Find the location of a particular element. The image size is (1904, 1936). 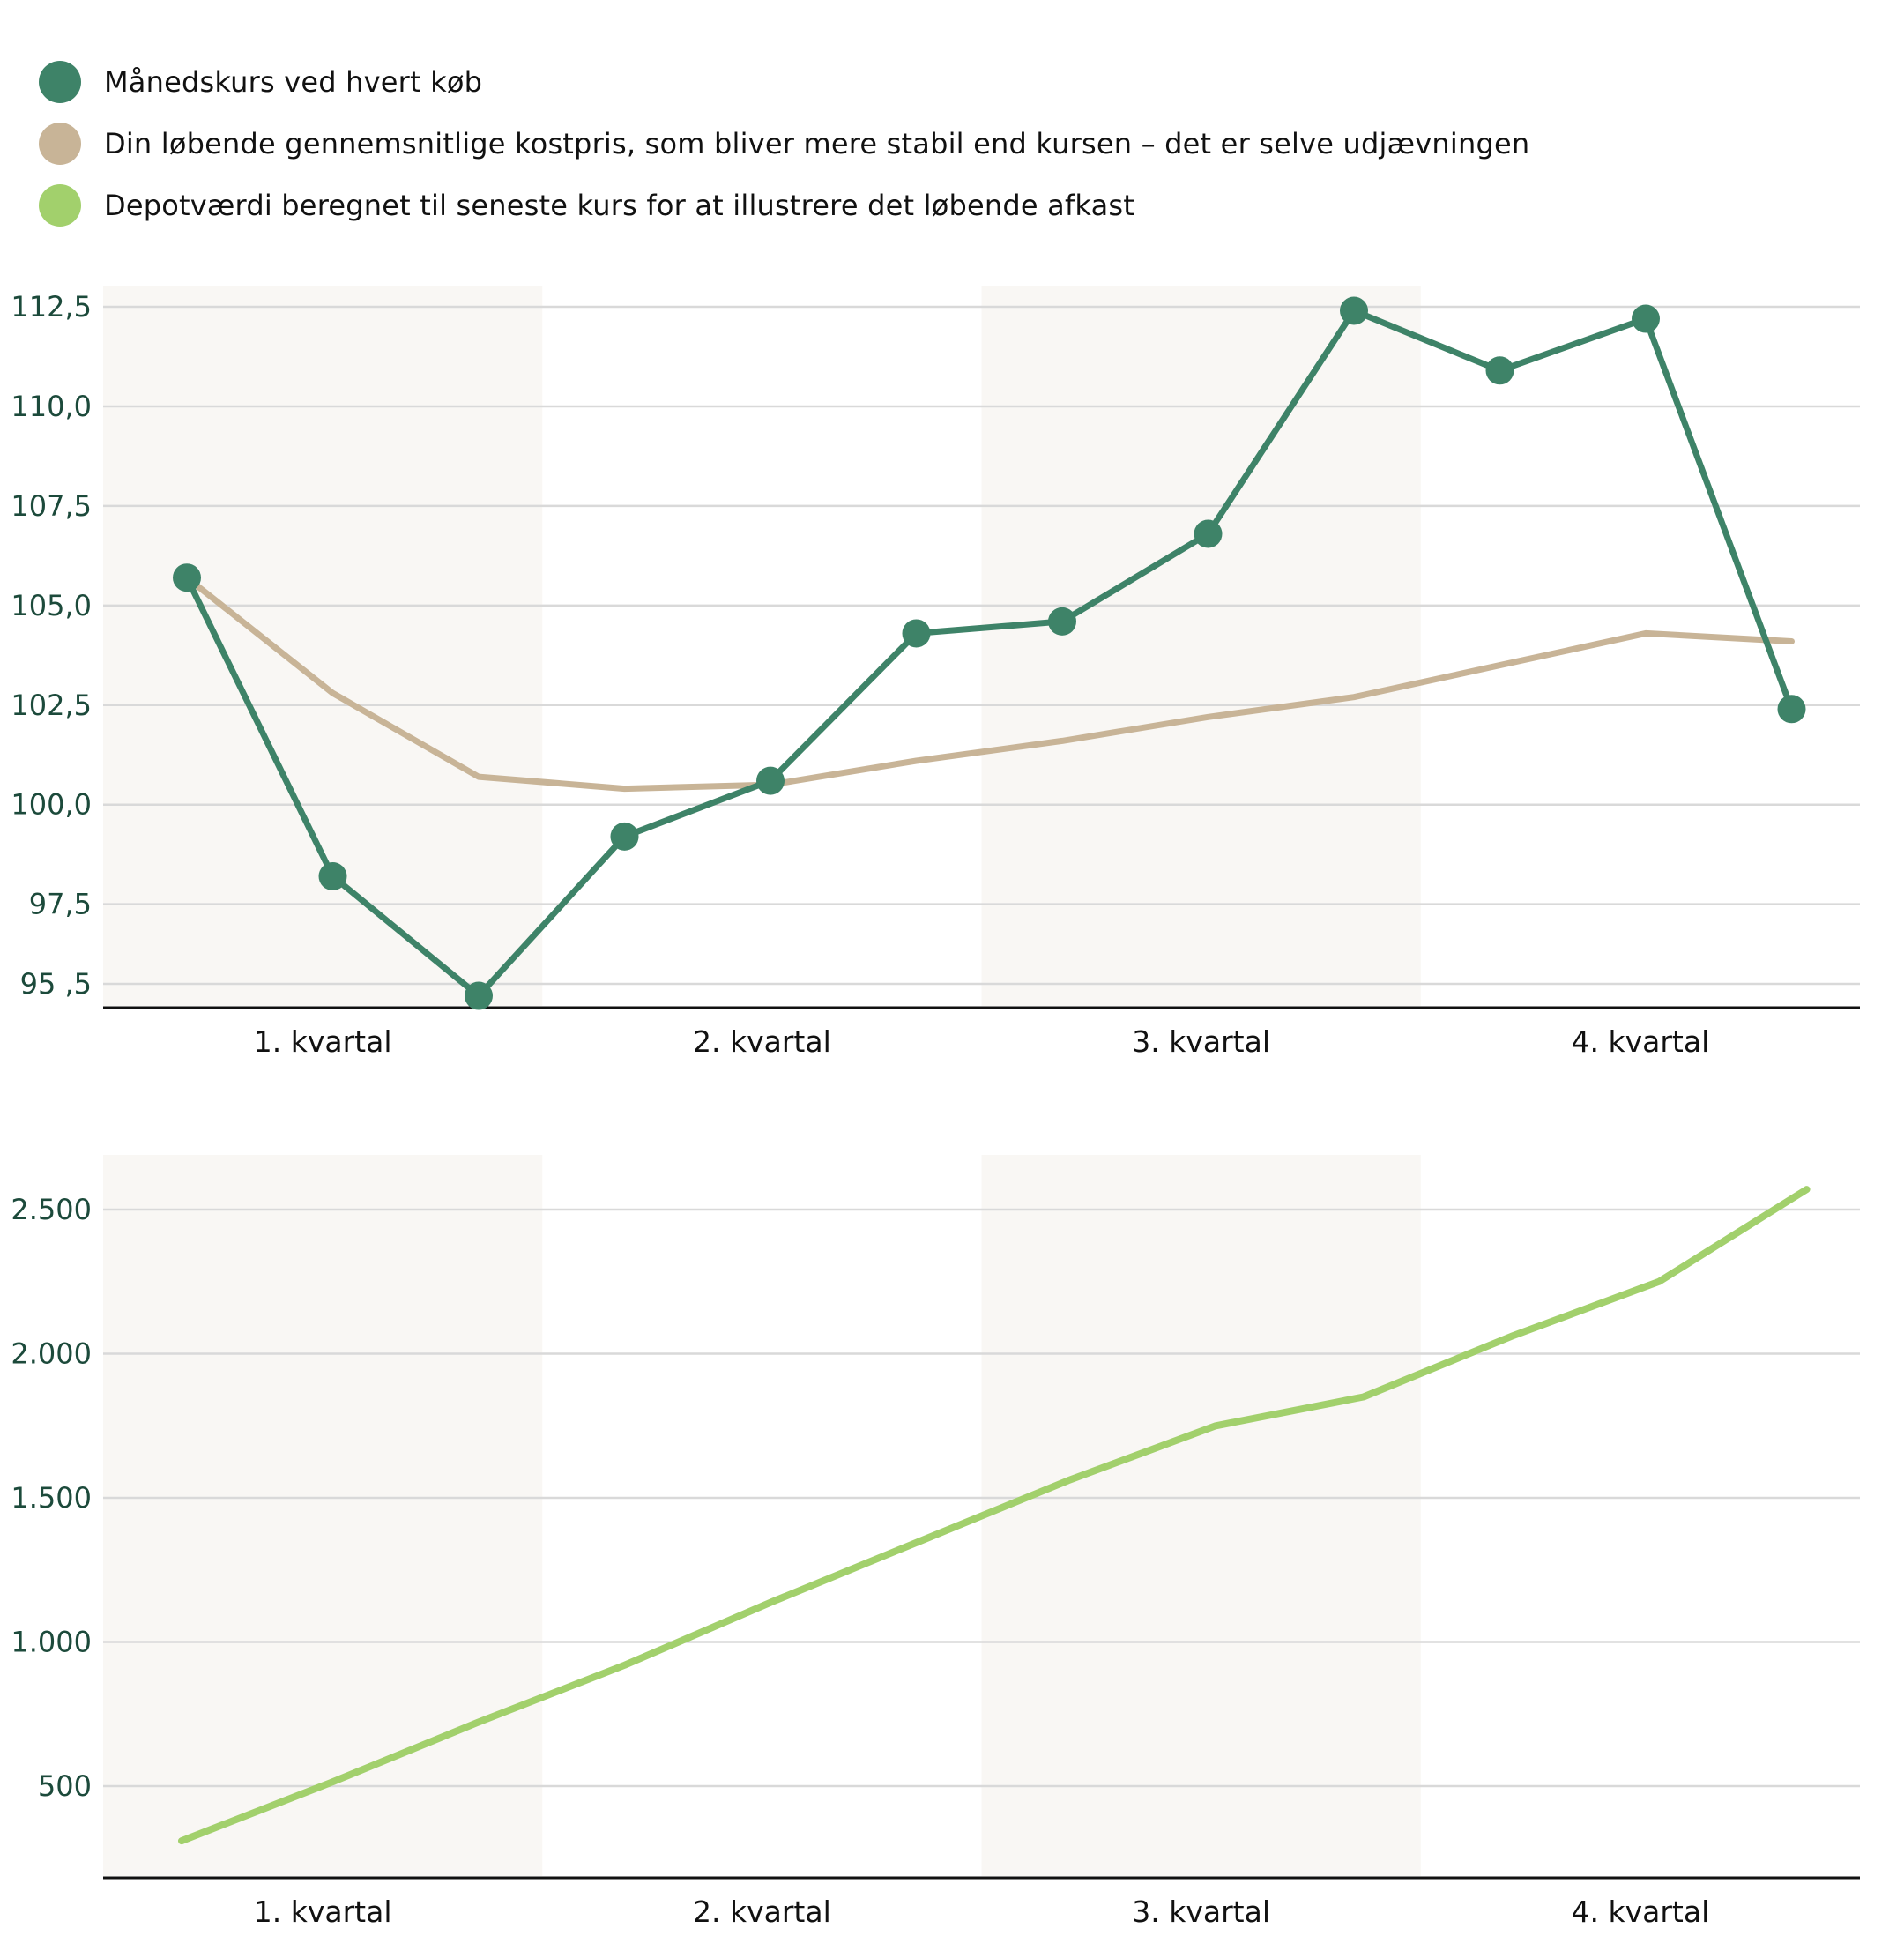

depot-x-tick-label: 3. kvartal is located at coordinates (1201, 1912).